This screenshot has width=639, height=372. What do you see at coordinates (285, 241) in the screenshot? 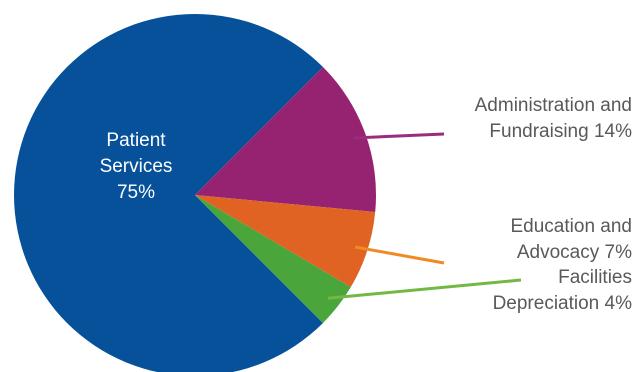
I see `slice-education-advocacy` at bounding box center [285, 241].